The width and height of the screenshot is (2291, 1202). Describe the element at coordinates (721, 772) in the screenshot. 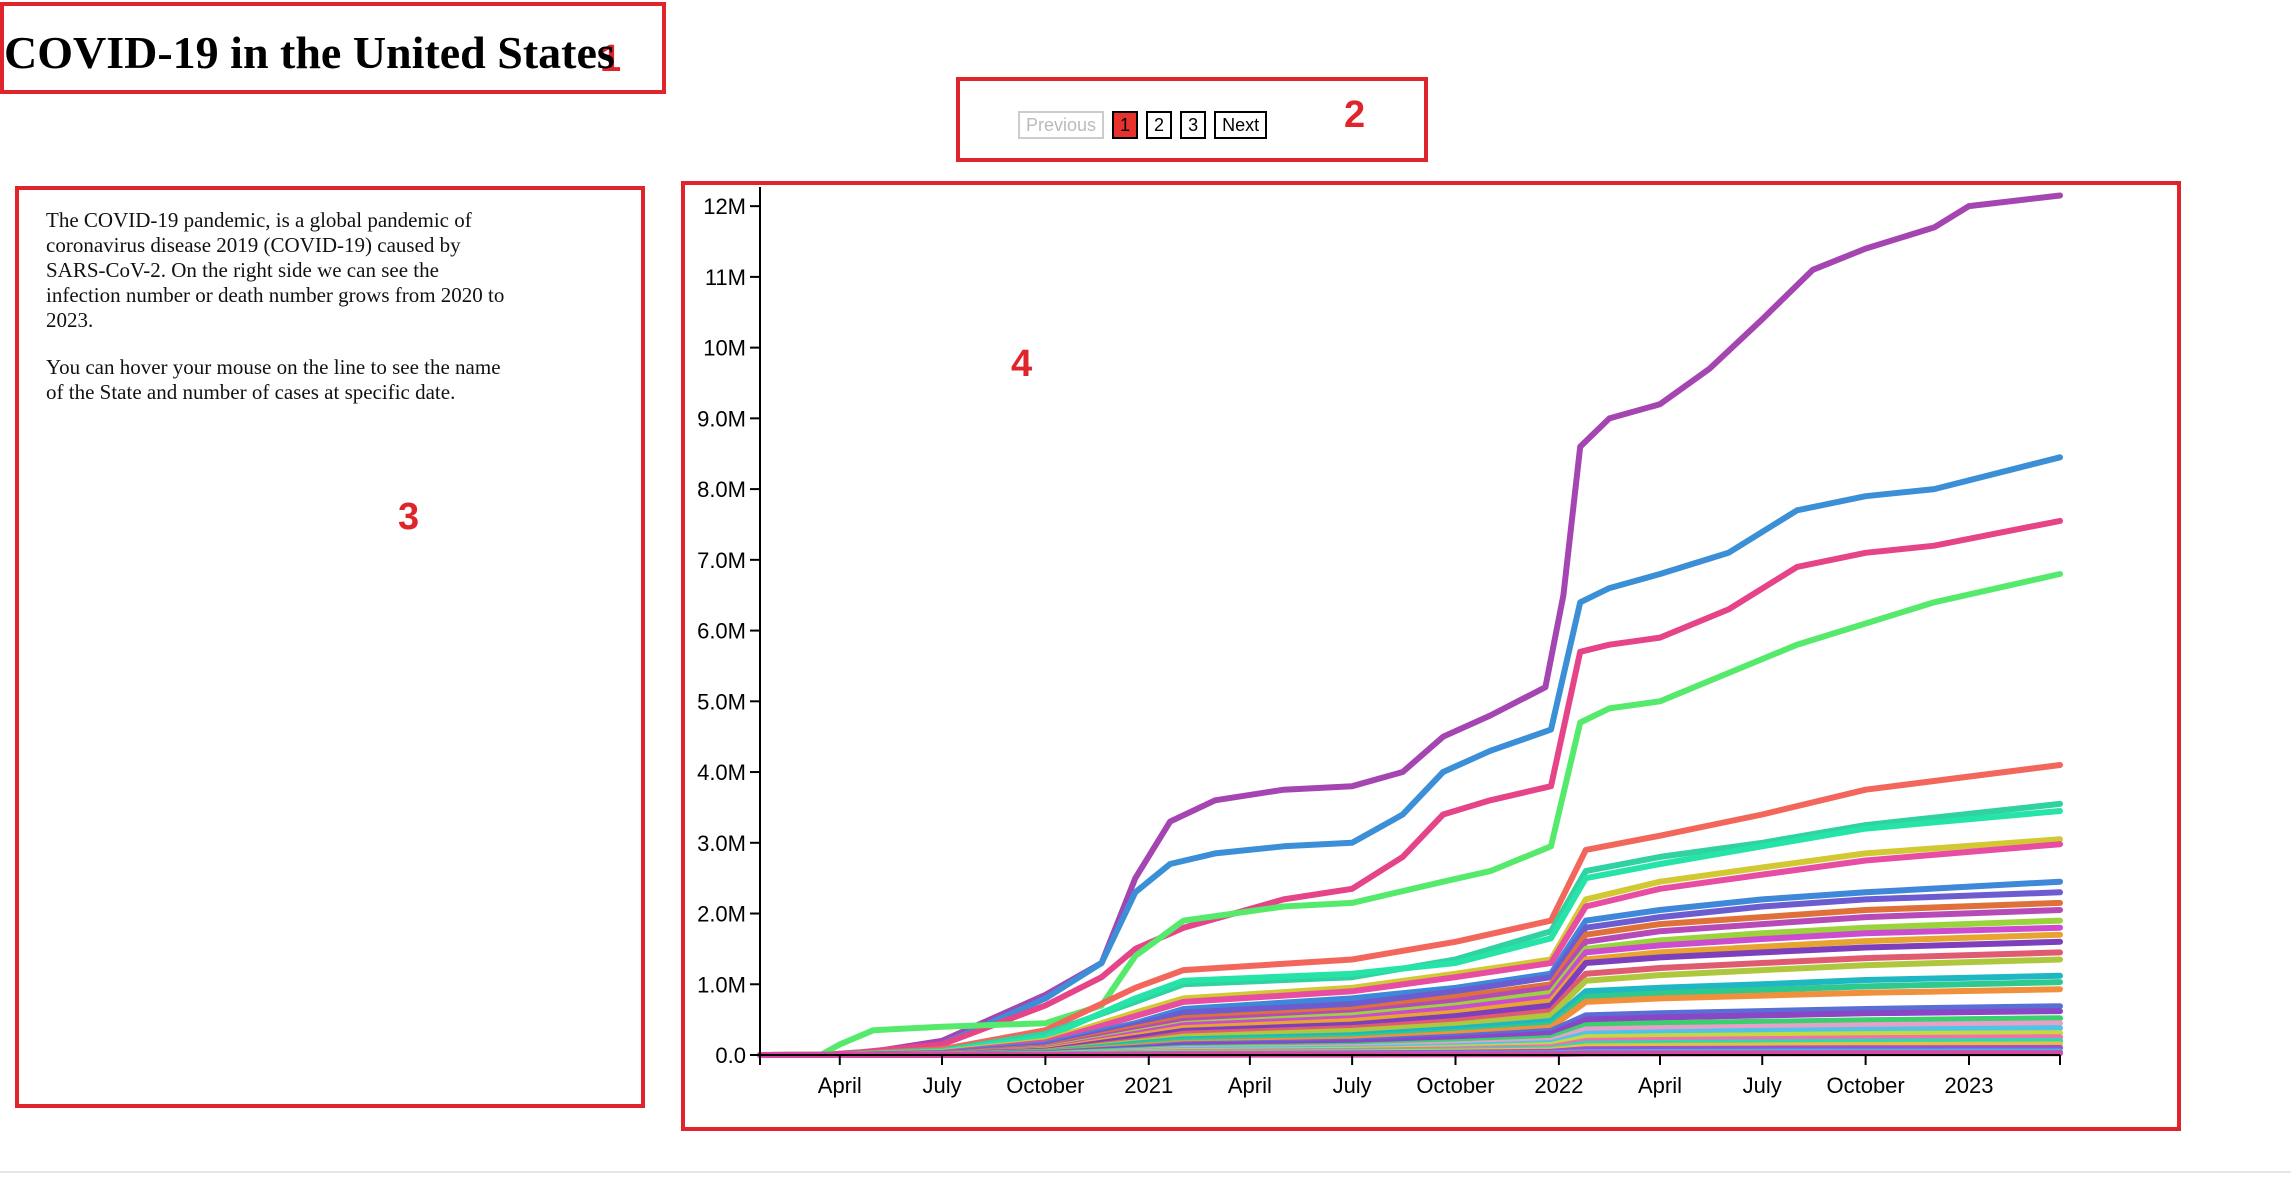

I see `y-tick-label-4: 4.0M` at that location.